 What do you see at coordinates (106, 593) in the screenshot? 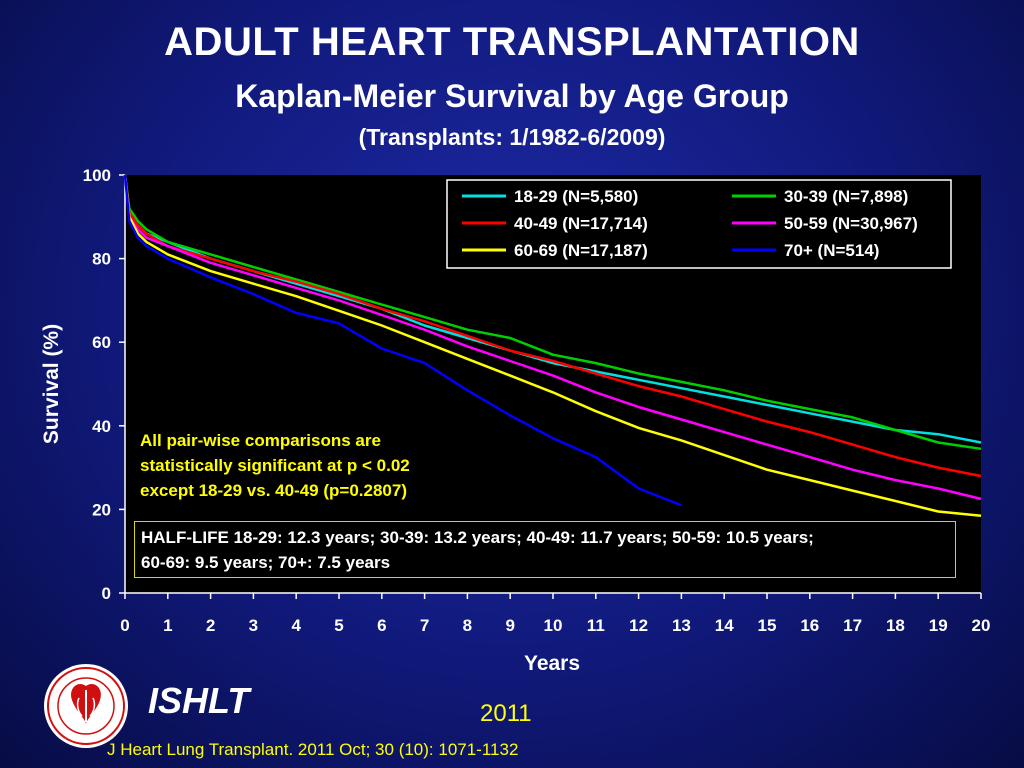
I see `y-tick-label: 0` at bounding box center [106, 593].